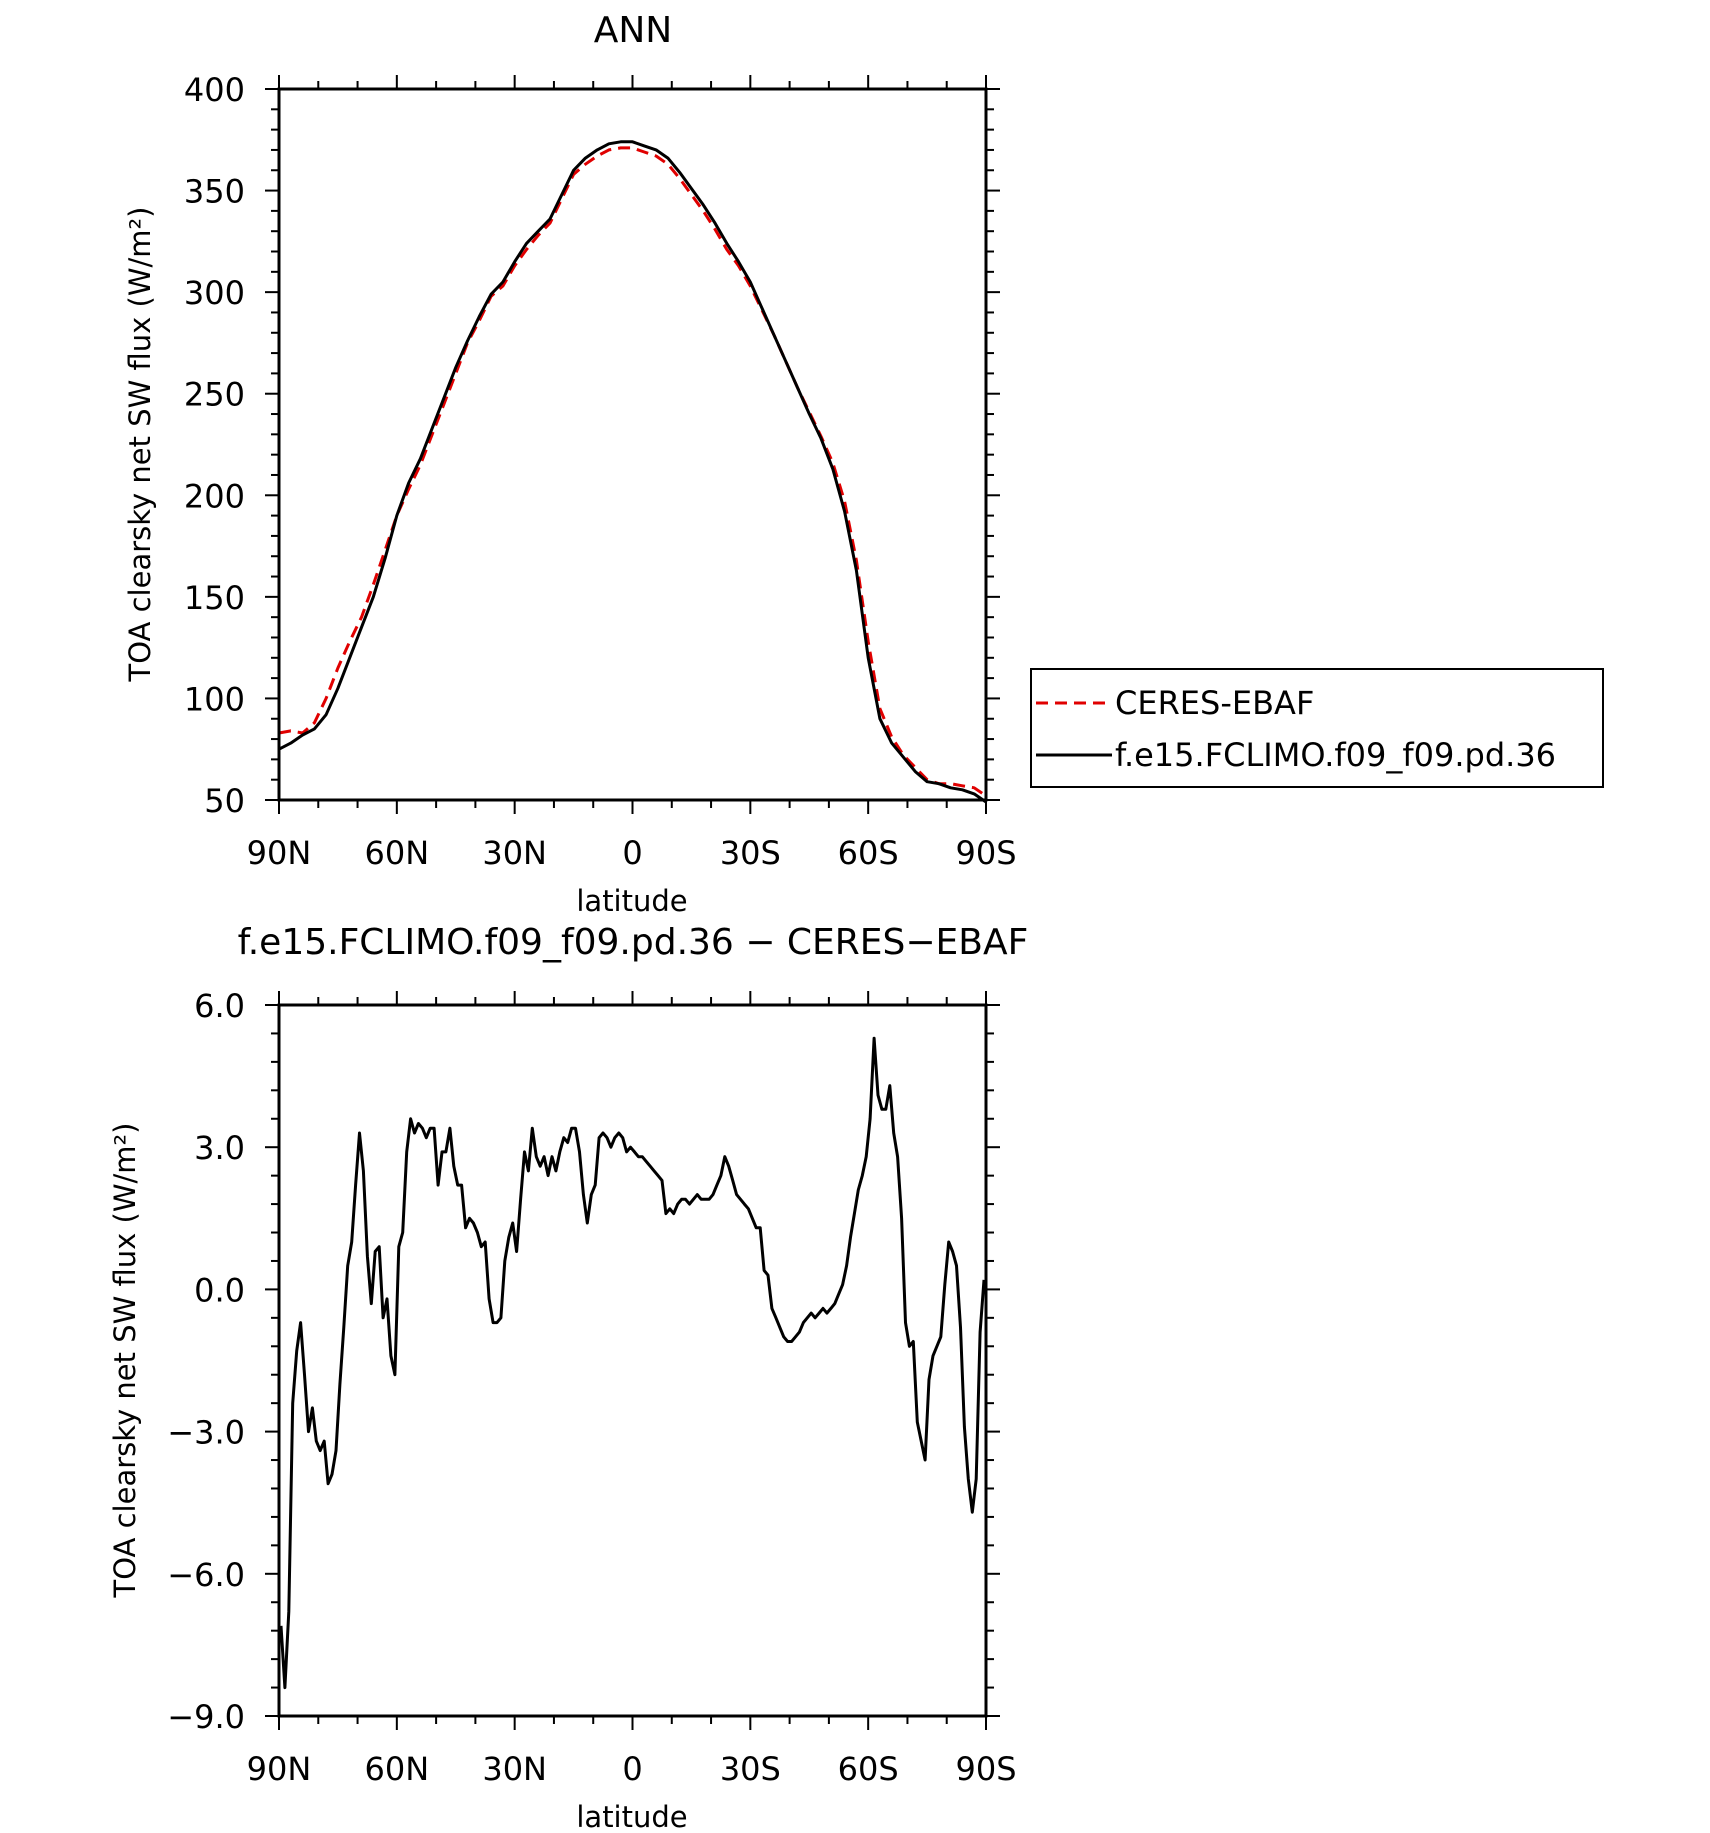 The width and height of the screenshot is (1710, 1833). I want to click on y-tick-label: 400, so click(214, 90).